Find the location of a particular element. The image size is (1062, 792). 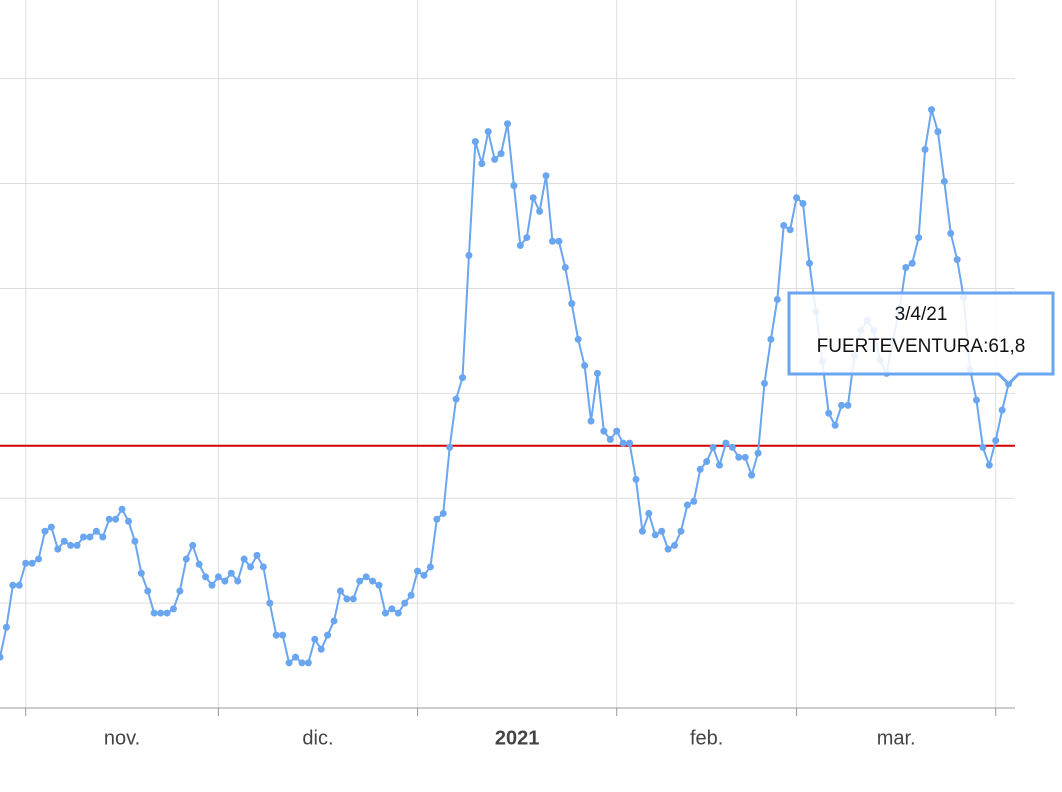

tooltip-box is located at coordinates (921, 339).